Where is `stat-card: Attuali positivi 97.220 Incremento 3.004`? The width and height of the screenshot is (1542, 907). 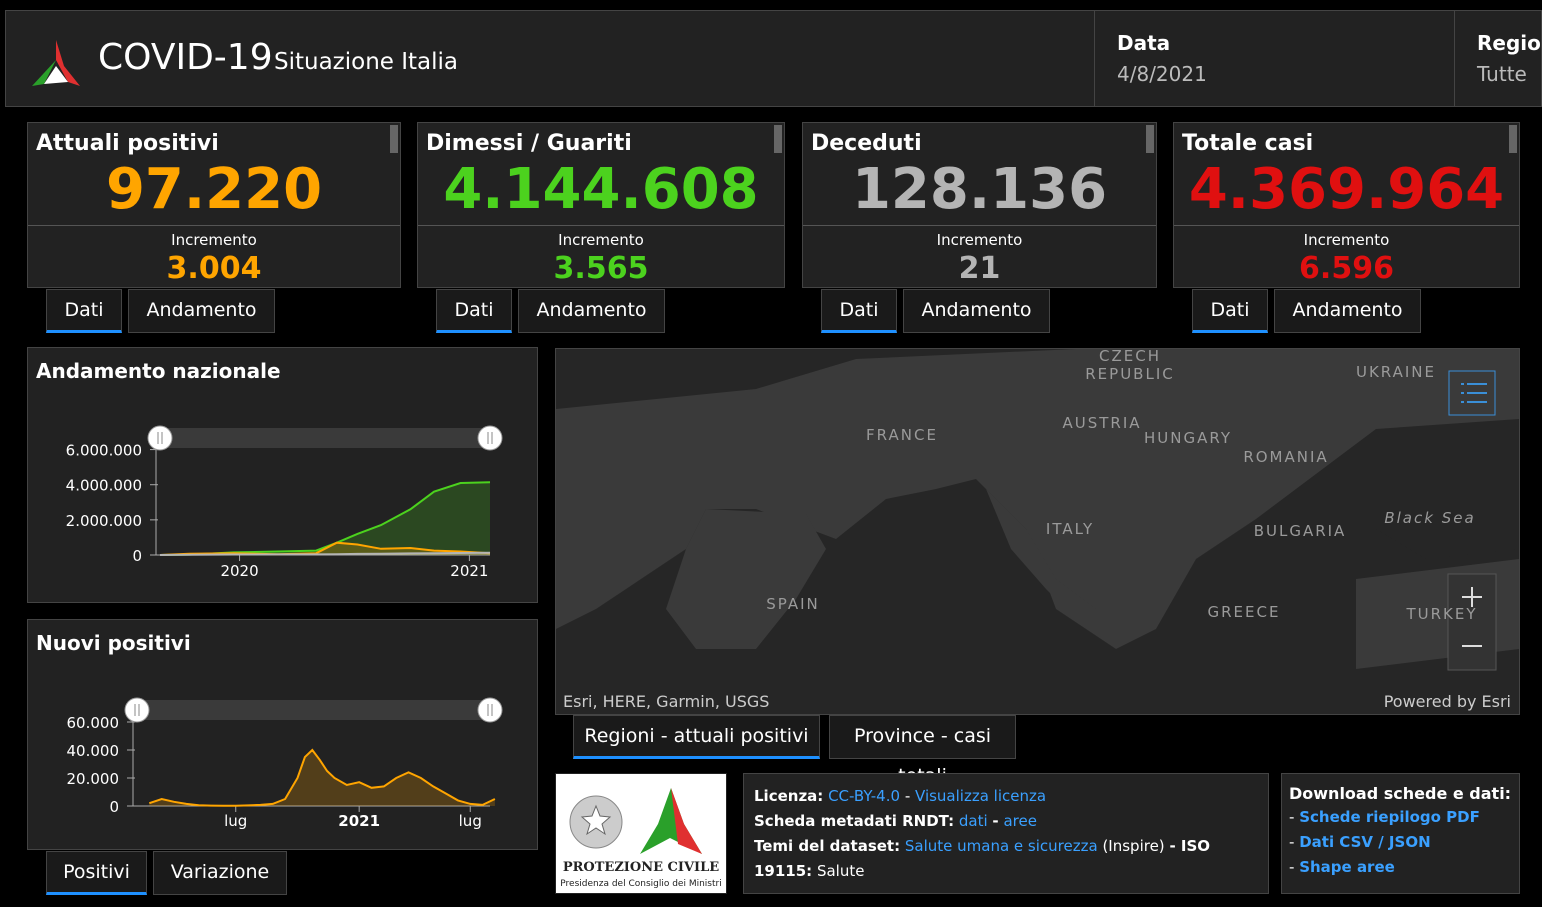
stat-card: Attuali positivi 97.220 Incremento 3.004 is located at coordinates (214, 205).